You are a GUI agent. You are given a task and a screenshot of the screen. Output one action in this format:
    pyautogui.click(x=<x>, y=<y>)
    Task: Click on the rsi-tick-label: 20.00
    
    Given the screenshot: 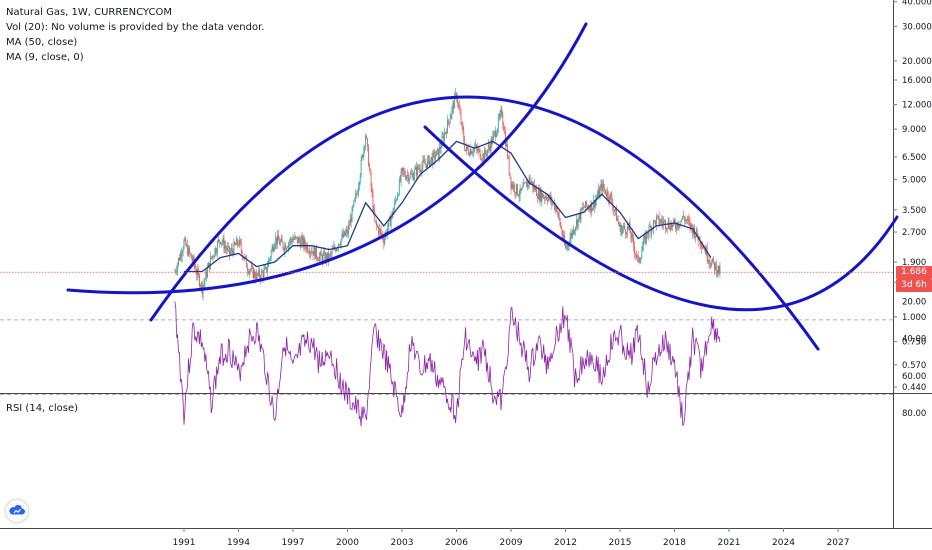 What is the action you would take?
    pyautogui.click(x=914, y=302)
    